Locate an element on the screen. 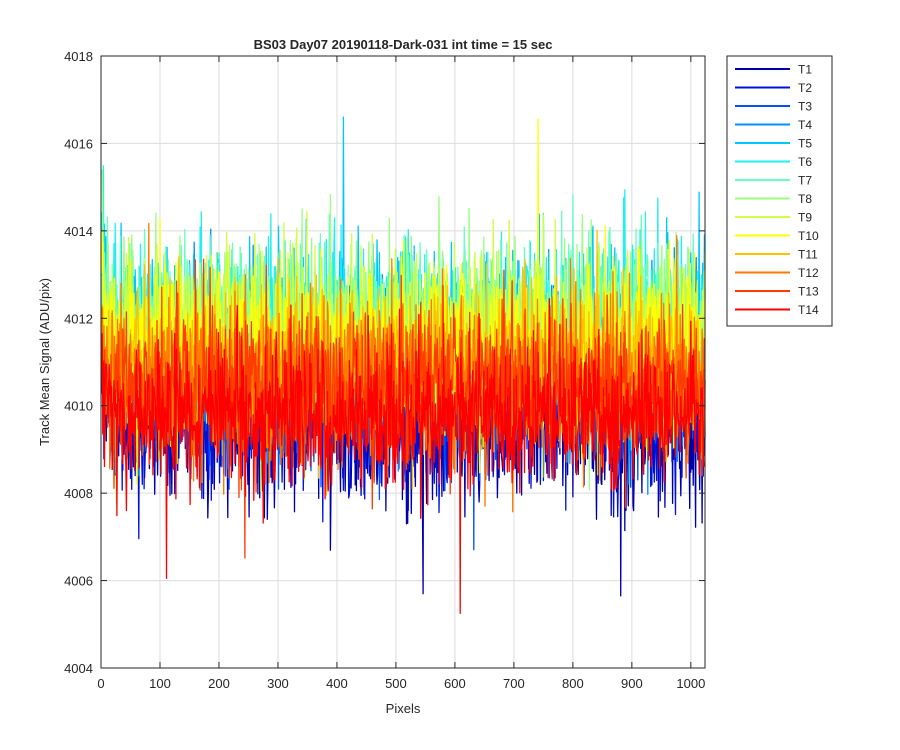 This screenshot has width=900, height=750. legend-entry: T5 is located at coordinates (805, 144).